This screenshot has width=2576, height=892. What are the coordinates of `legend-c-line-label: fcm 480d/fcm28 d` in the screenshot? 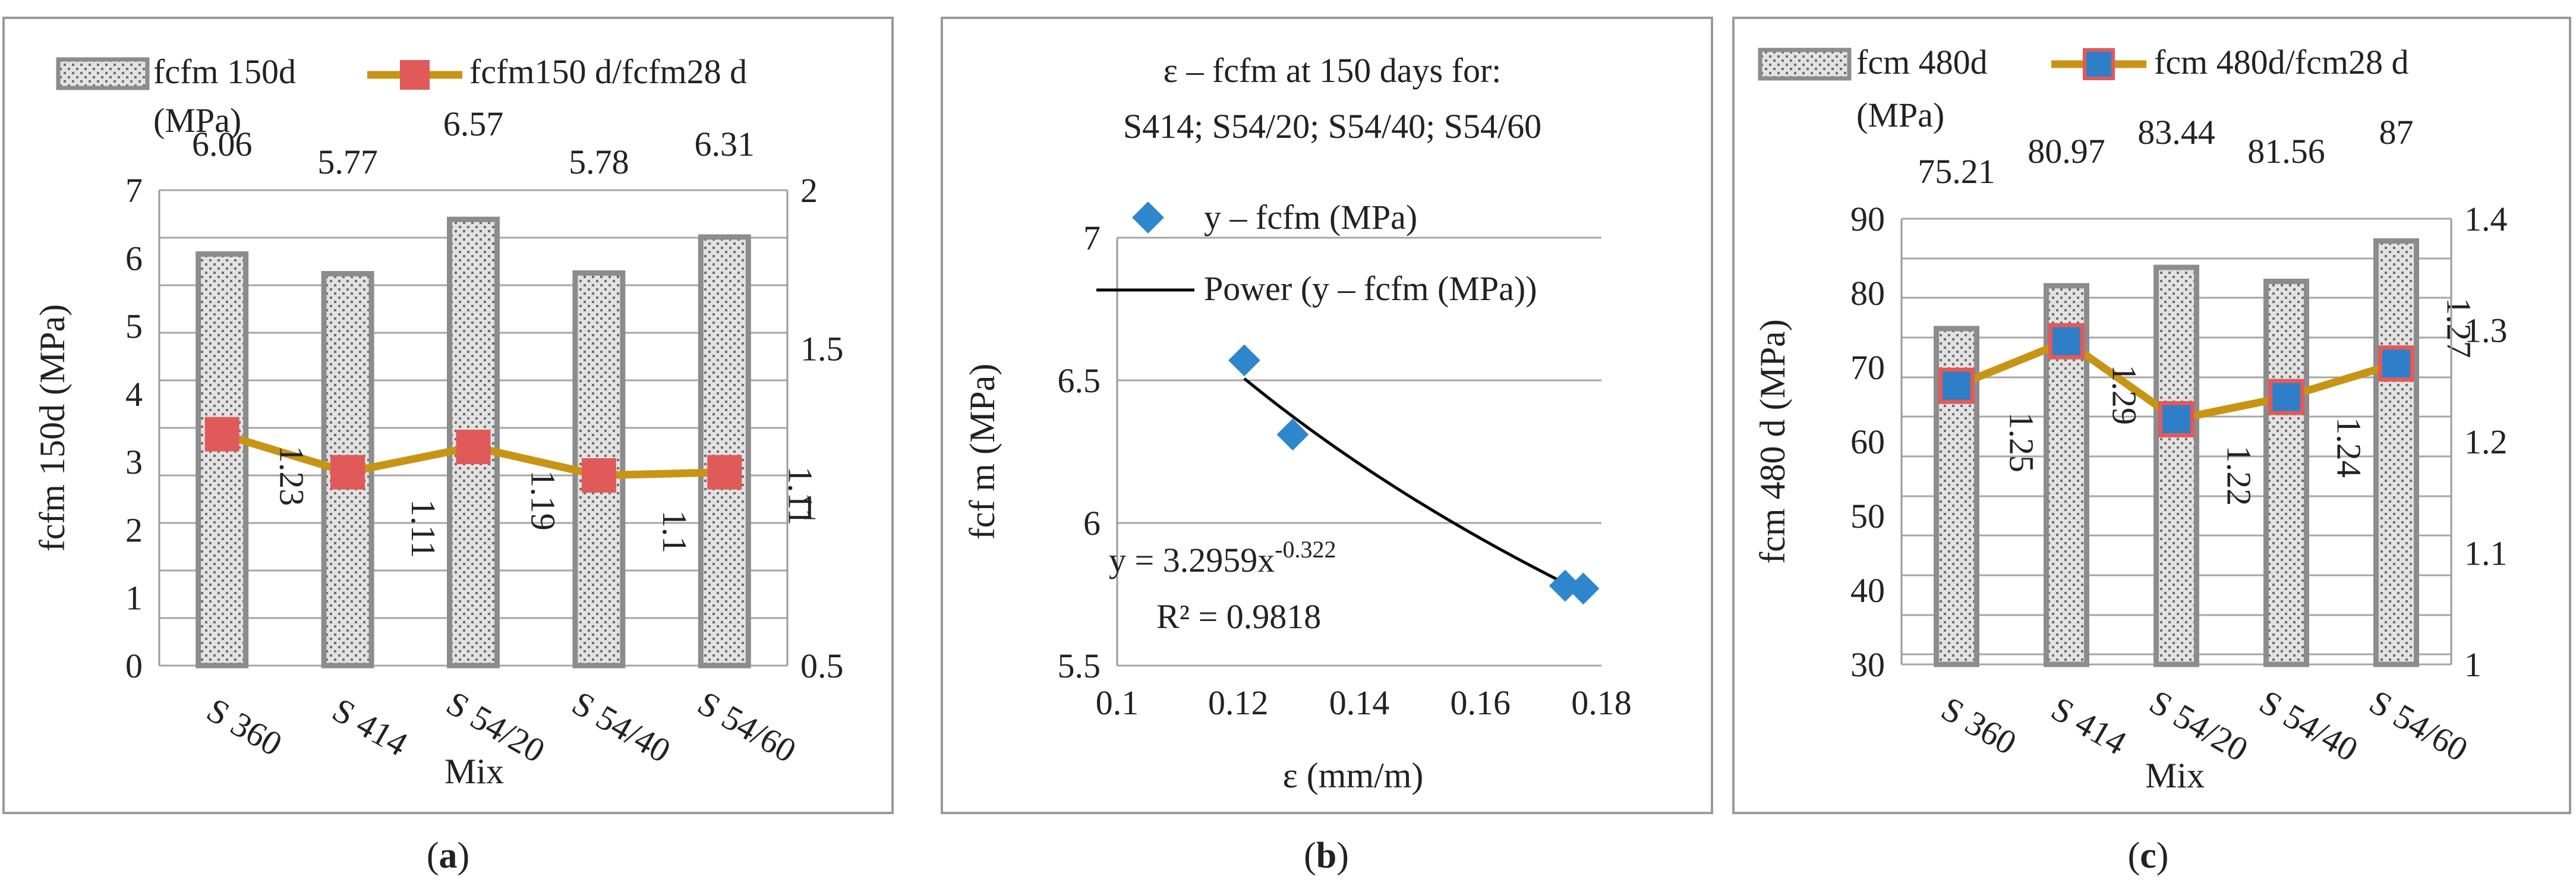 It's located at (2281, 62).